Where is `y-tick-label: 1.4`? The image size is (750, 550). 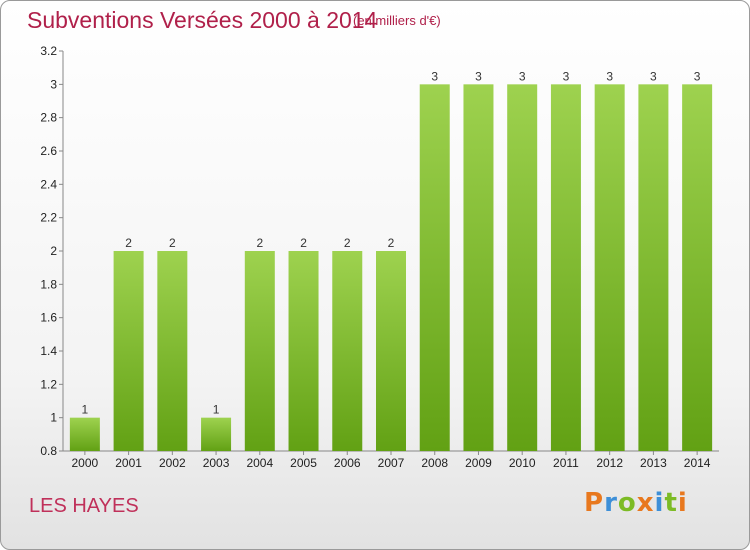
y-tick-label: 1.4 is located at coordinates (48, 351).